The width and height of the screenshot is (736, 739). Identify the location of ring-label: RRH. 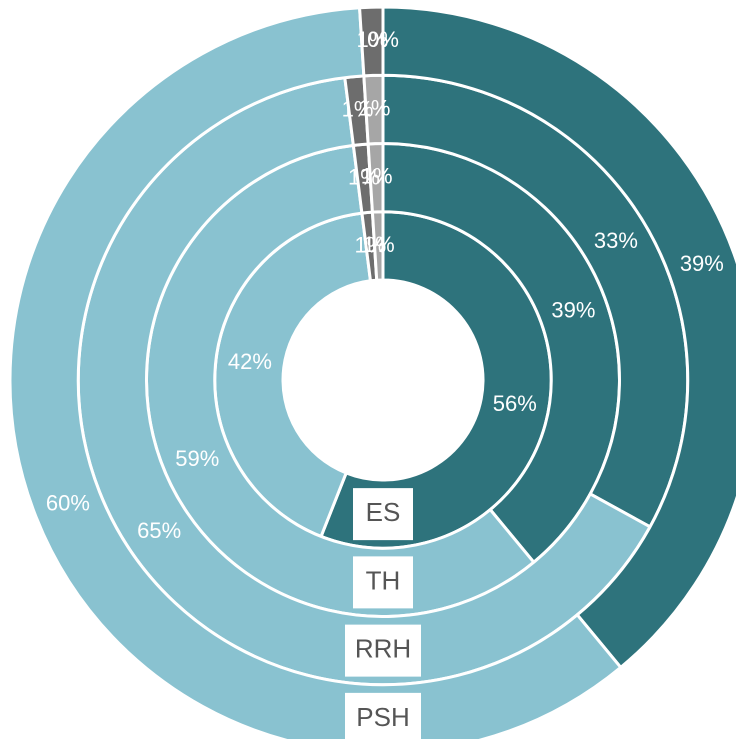
(383, 649).